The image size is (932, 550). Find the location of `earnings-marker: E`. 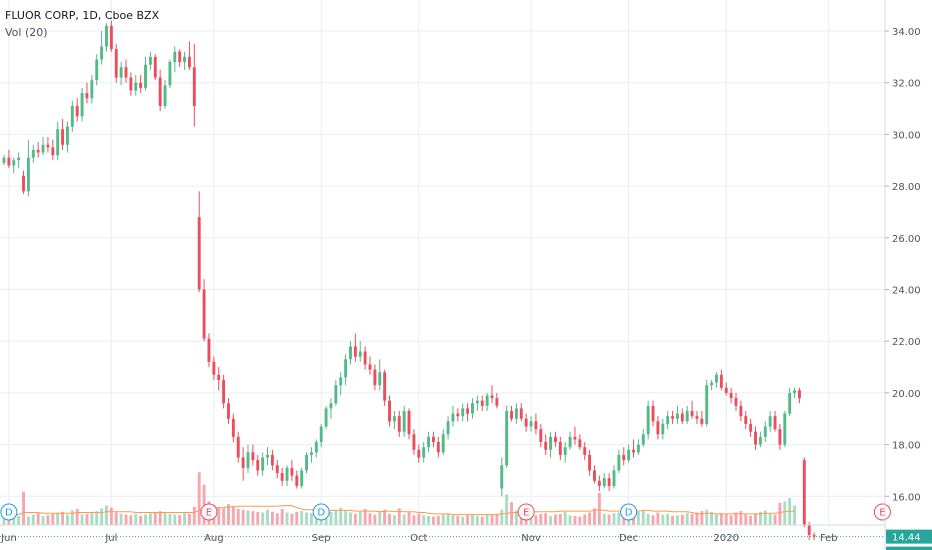

earnings-marker: E is located at coordinates (882, 512).